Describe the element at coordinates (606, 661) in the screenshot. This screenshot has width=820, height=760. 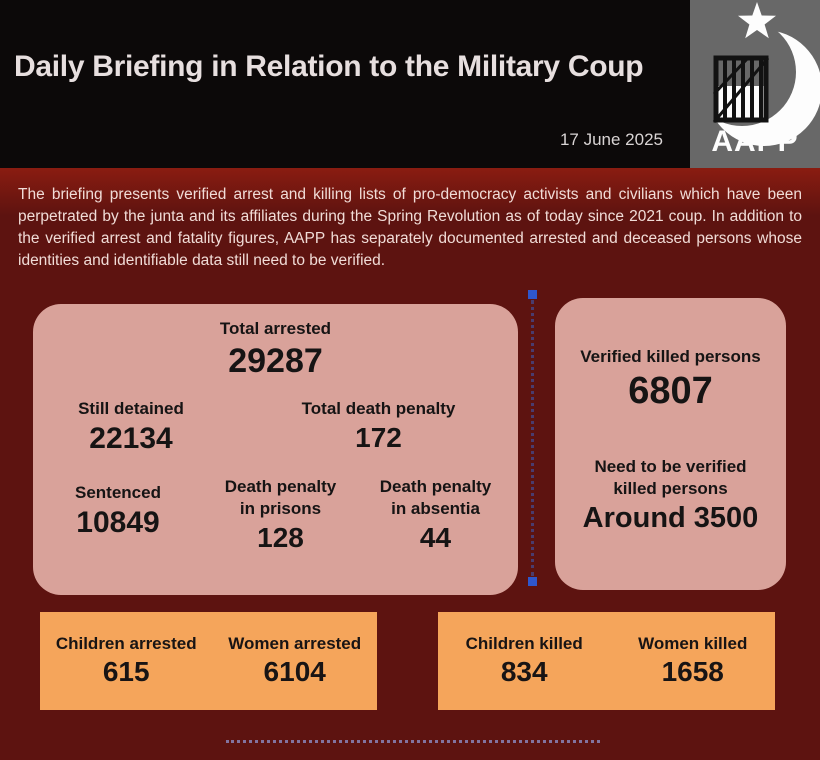
I see `killed-demographics-box: Children killed 834 Women killed 1658` at that location.